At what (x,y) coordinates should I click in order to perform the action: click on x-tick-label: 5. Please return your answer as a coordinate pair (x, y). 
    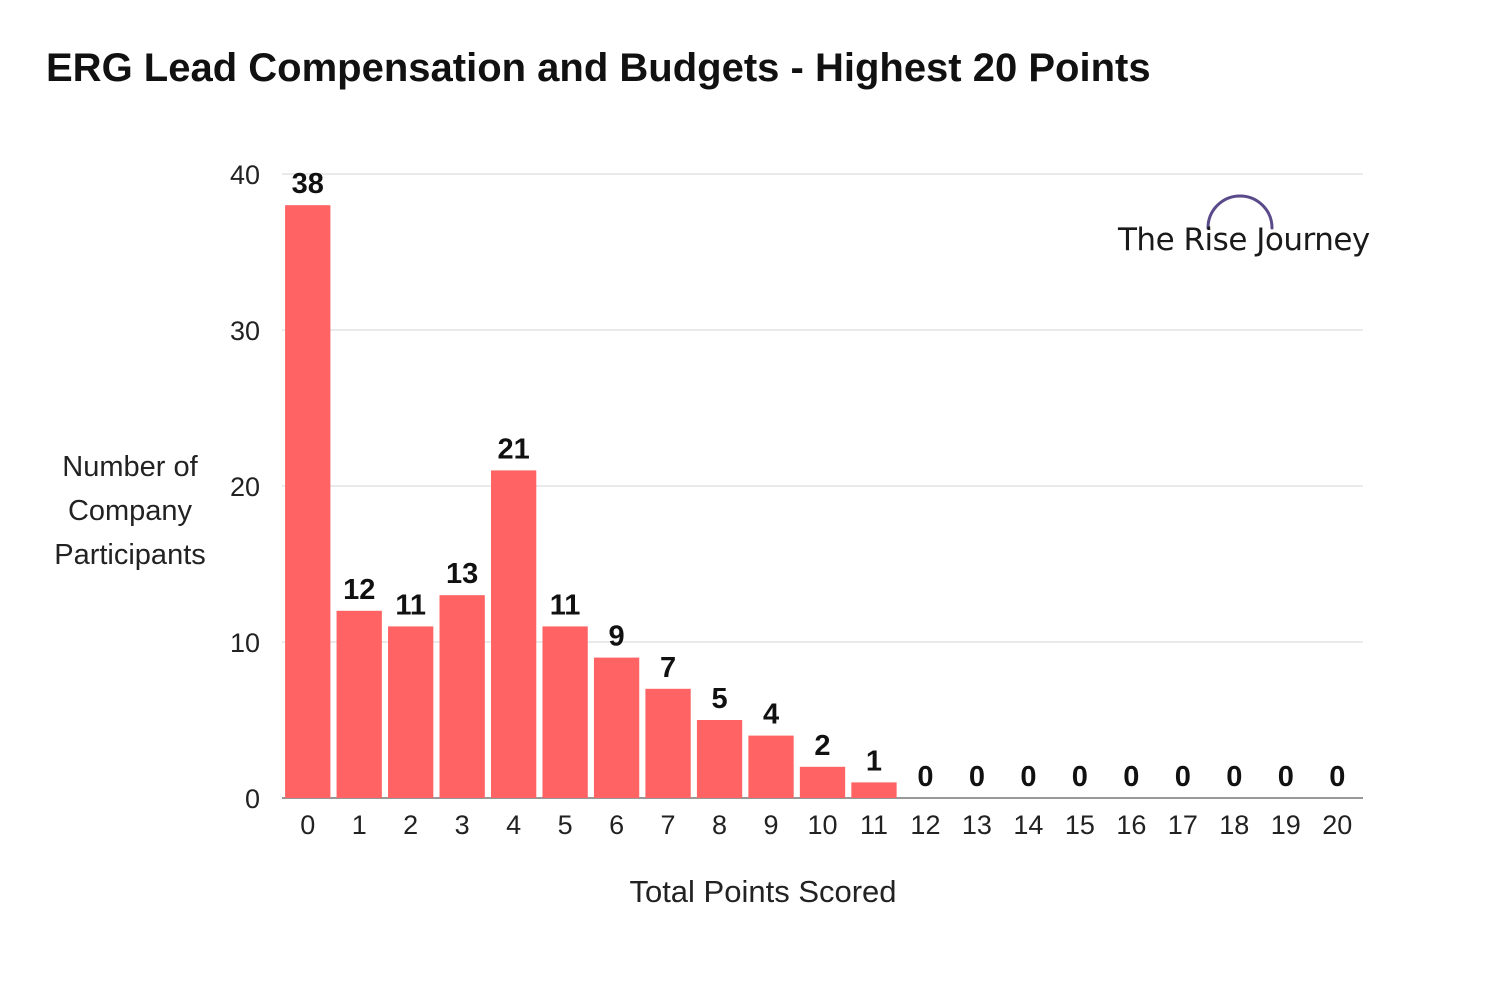
    Looking at the image, I should click on (565, 825).